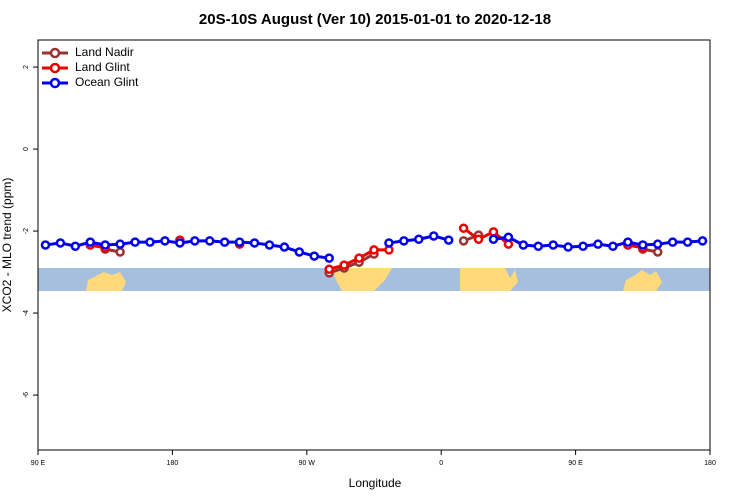 The width and height of the screenshot is (750, 500). Describe the element at coordinates (107, 82) in the screenshot. I see `legend-label: Ocean Glint` at that location.